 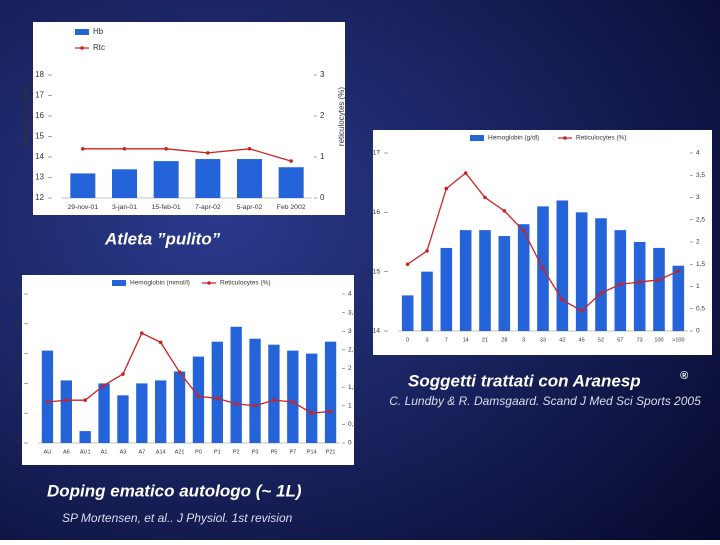 What do you see at coordinates (700, 219) in the screenshot?
I see `y2-tick-label: 2,5` at bounding box center [700, 219].